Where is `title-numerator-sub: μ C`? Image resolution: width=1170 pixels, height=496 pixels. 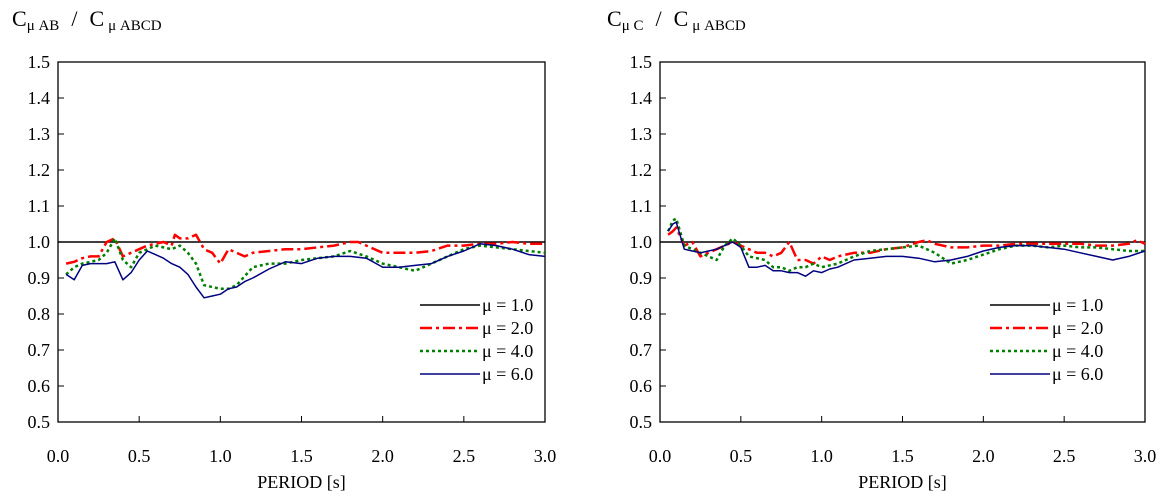
title-numerator-sub: μ C is located at coordinates (632, 26).